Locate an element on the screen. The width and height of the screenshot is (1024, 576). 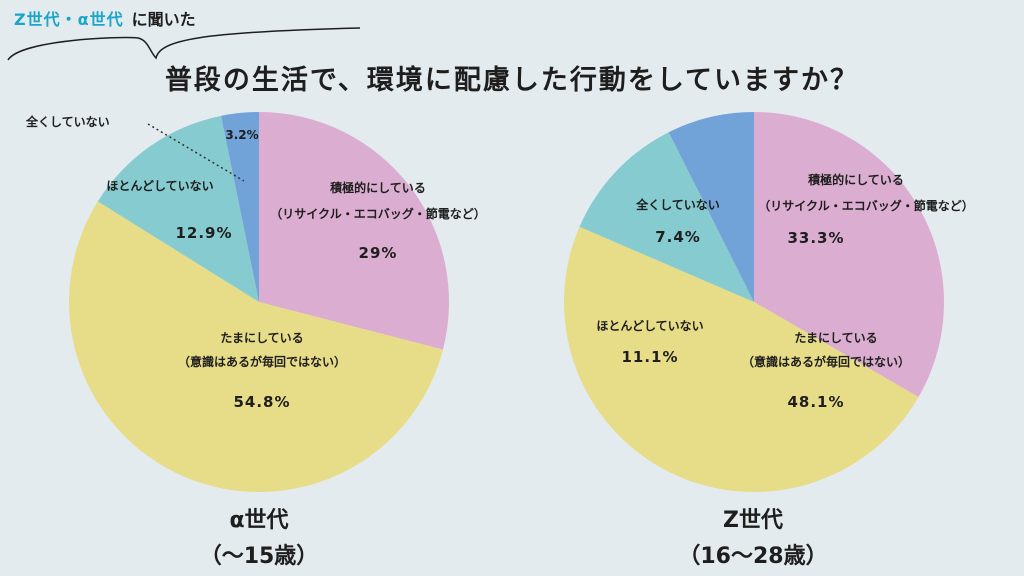
group-name-alpha: α世代 is located at coordinates (259, 520).